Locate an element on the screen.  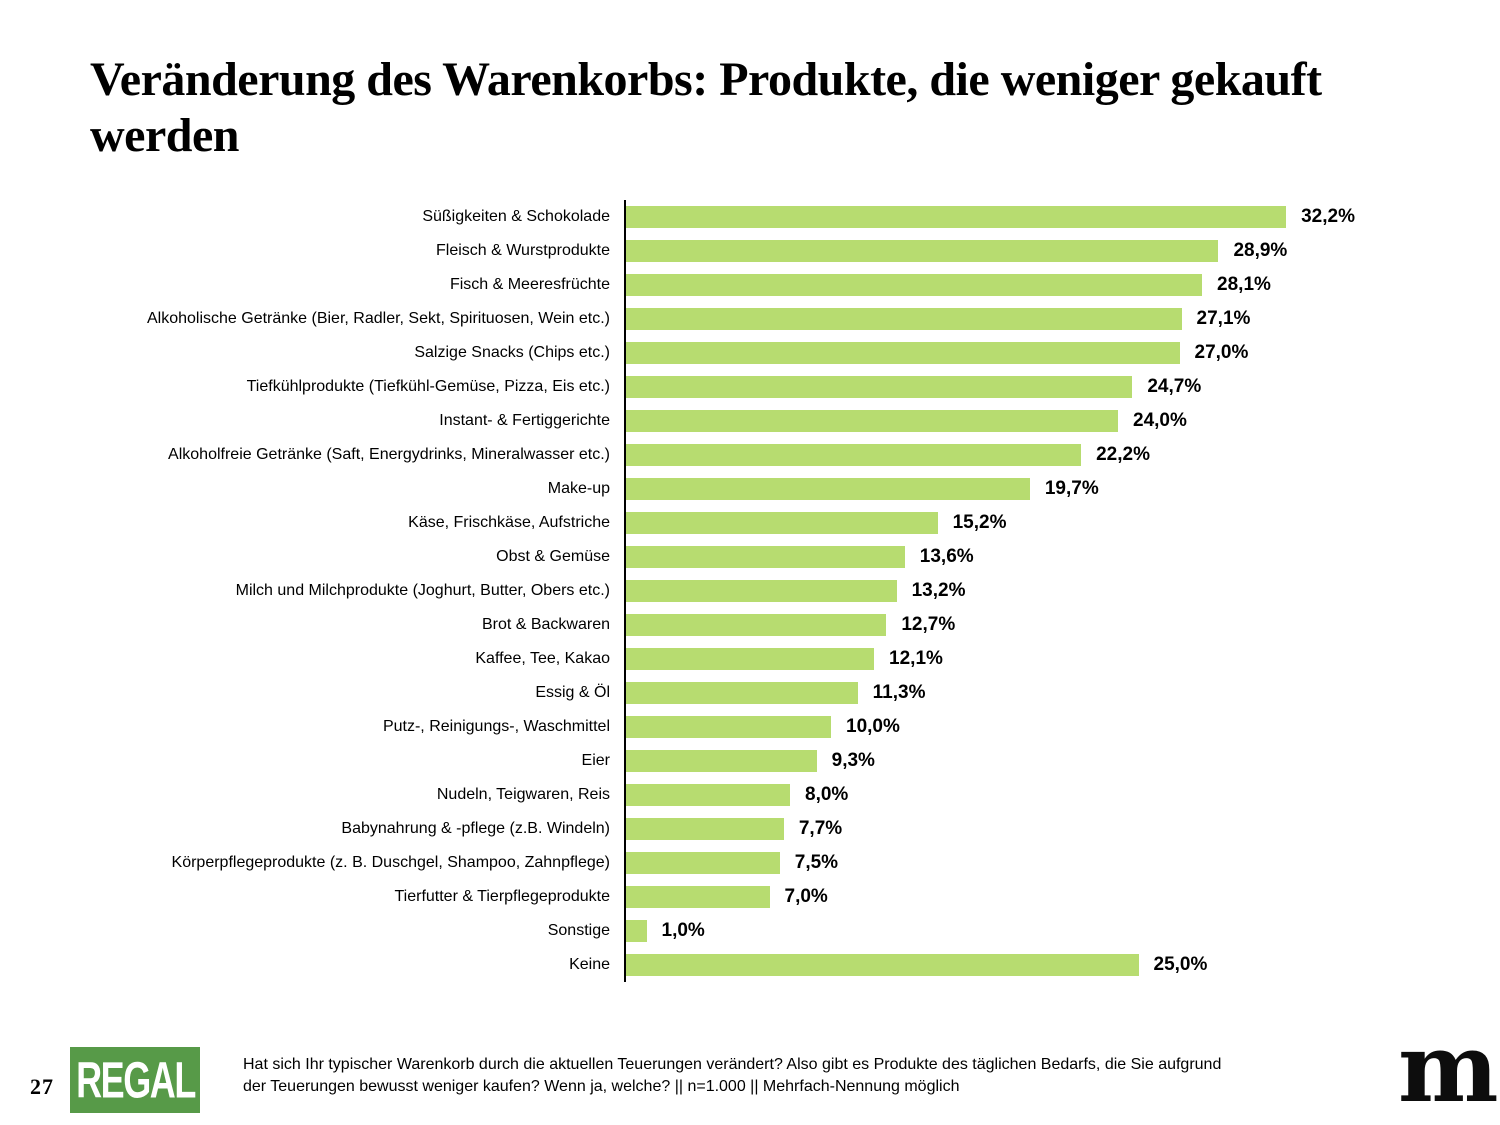
bar-area: 25,0% is located at coordinates (1057, 965).